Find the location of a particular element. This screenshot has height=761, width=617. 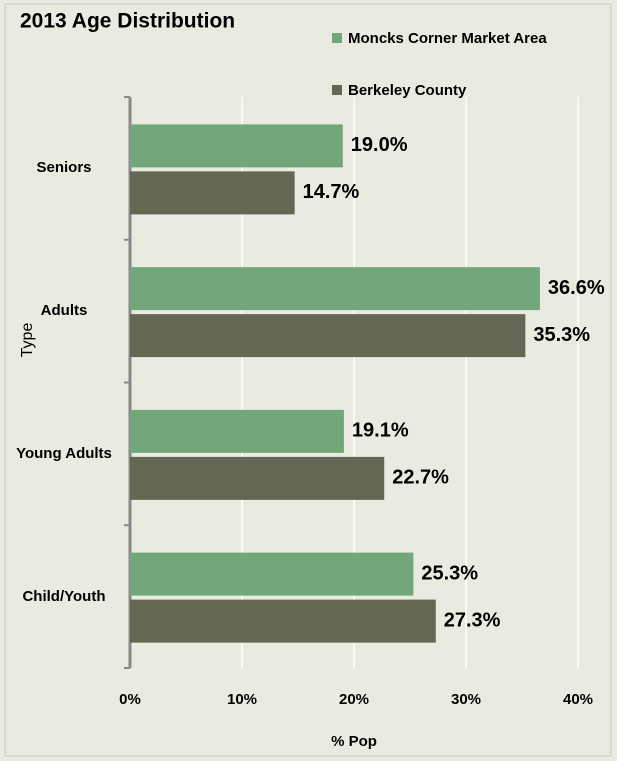

value-label: 27.3% is located at coordinates (472, 620).